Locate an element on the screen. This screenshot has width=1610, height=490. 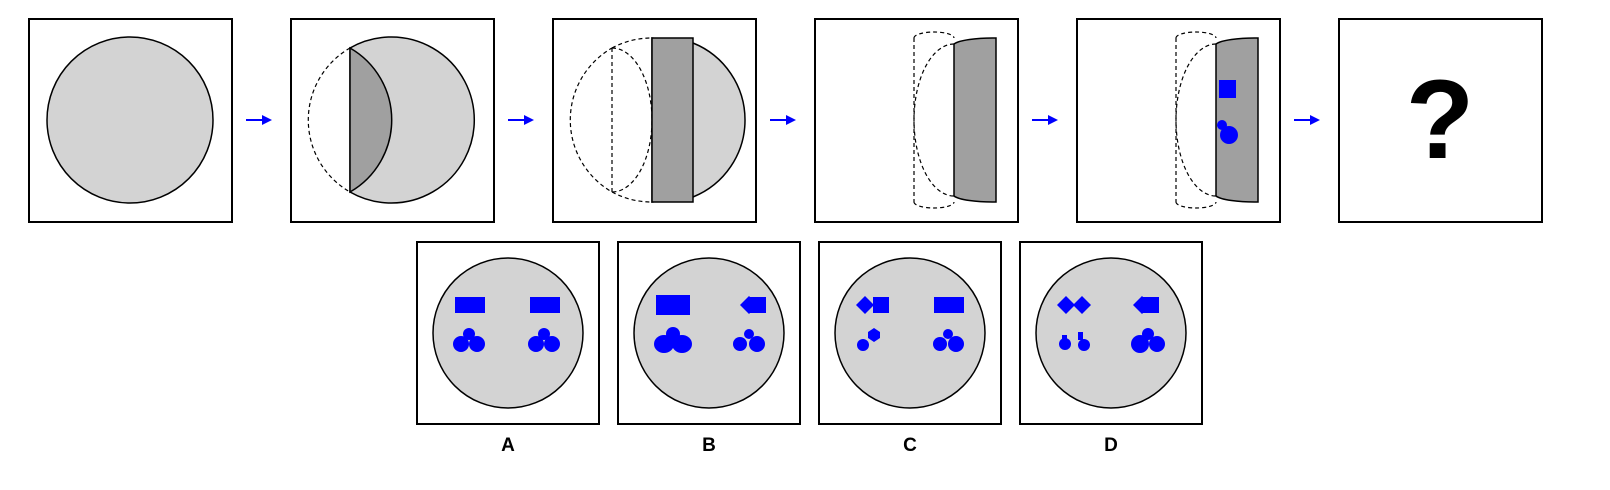
option-c-paper is located at coordinates (910, 333).